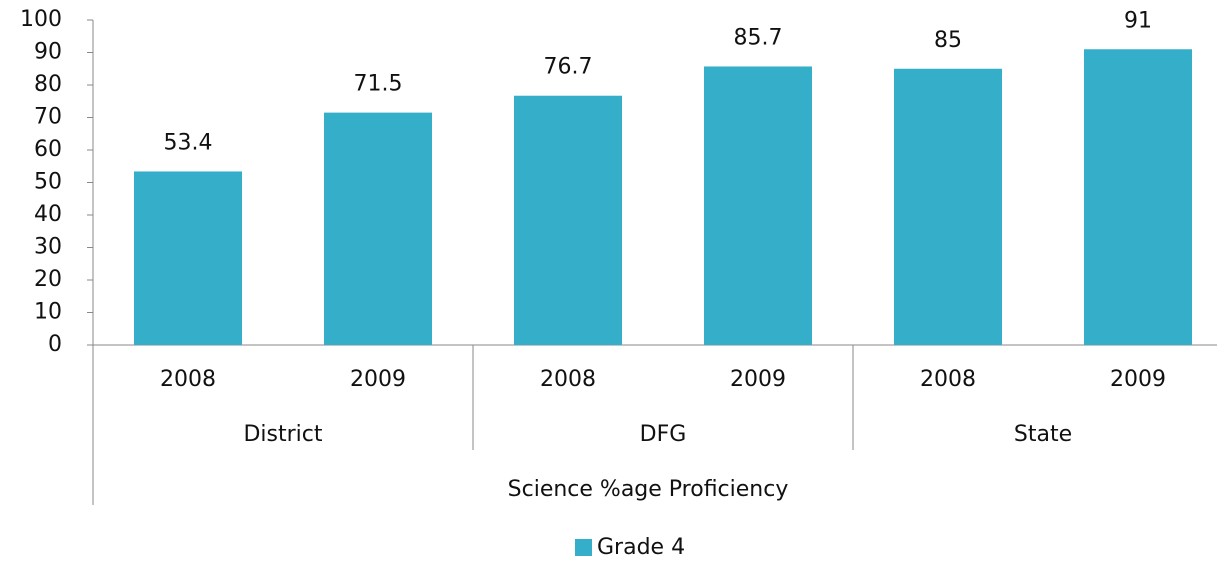 The height and width of the screenshot is (561, 1217). Describe the element at coordinates (648, 489) in the screenshot. I see `x-axis-title: Science %age Proficiency` at that location.